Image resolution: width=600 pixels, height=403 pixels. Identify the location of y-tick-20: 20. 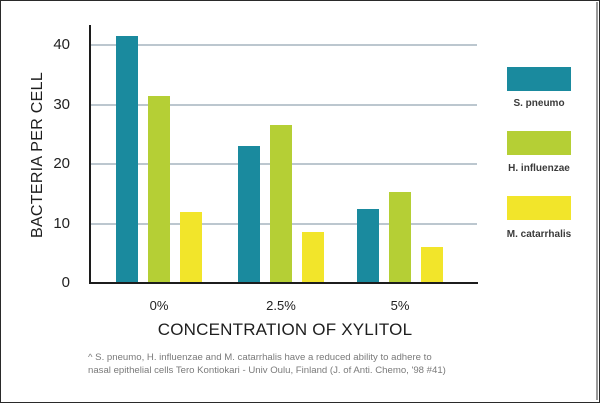
(61, 163).